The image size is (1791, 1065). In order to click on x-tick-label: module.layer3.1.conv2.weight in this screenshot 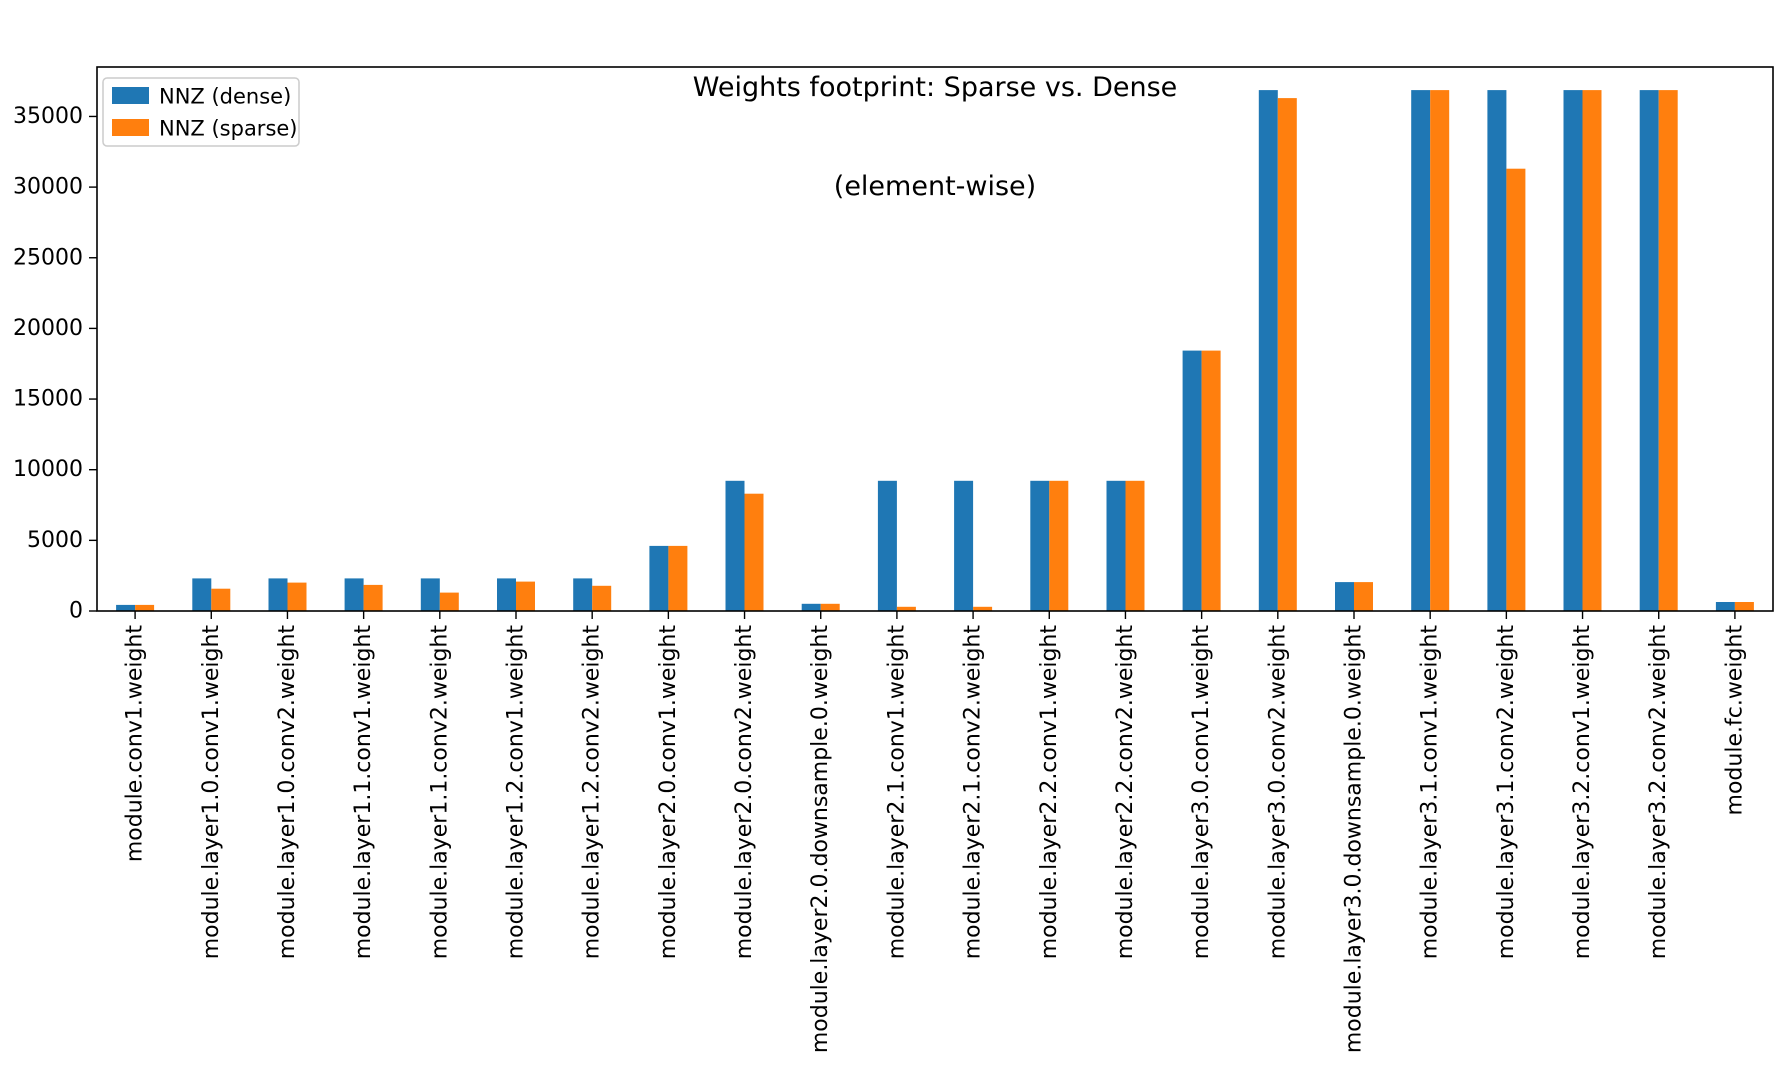, I will do `click(1506, 792)`.